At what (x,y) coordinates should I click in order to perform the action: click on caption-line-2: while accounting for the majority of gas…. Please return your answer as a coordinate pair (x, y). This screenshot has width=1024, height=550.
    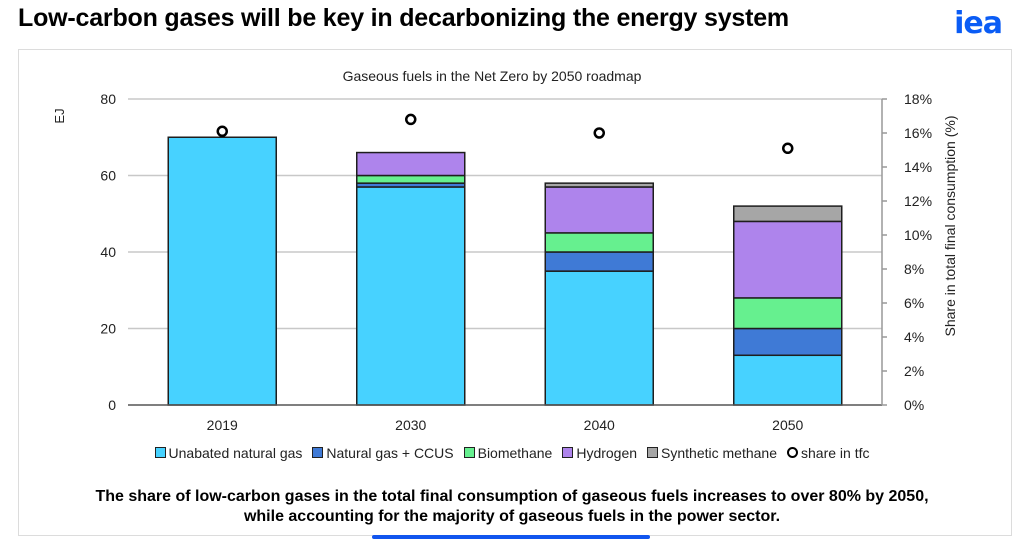
    Looking at the image, I should click on (512, 516).